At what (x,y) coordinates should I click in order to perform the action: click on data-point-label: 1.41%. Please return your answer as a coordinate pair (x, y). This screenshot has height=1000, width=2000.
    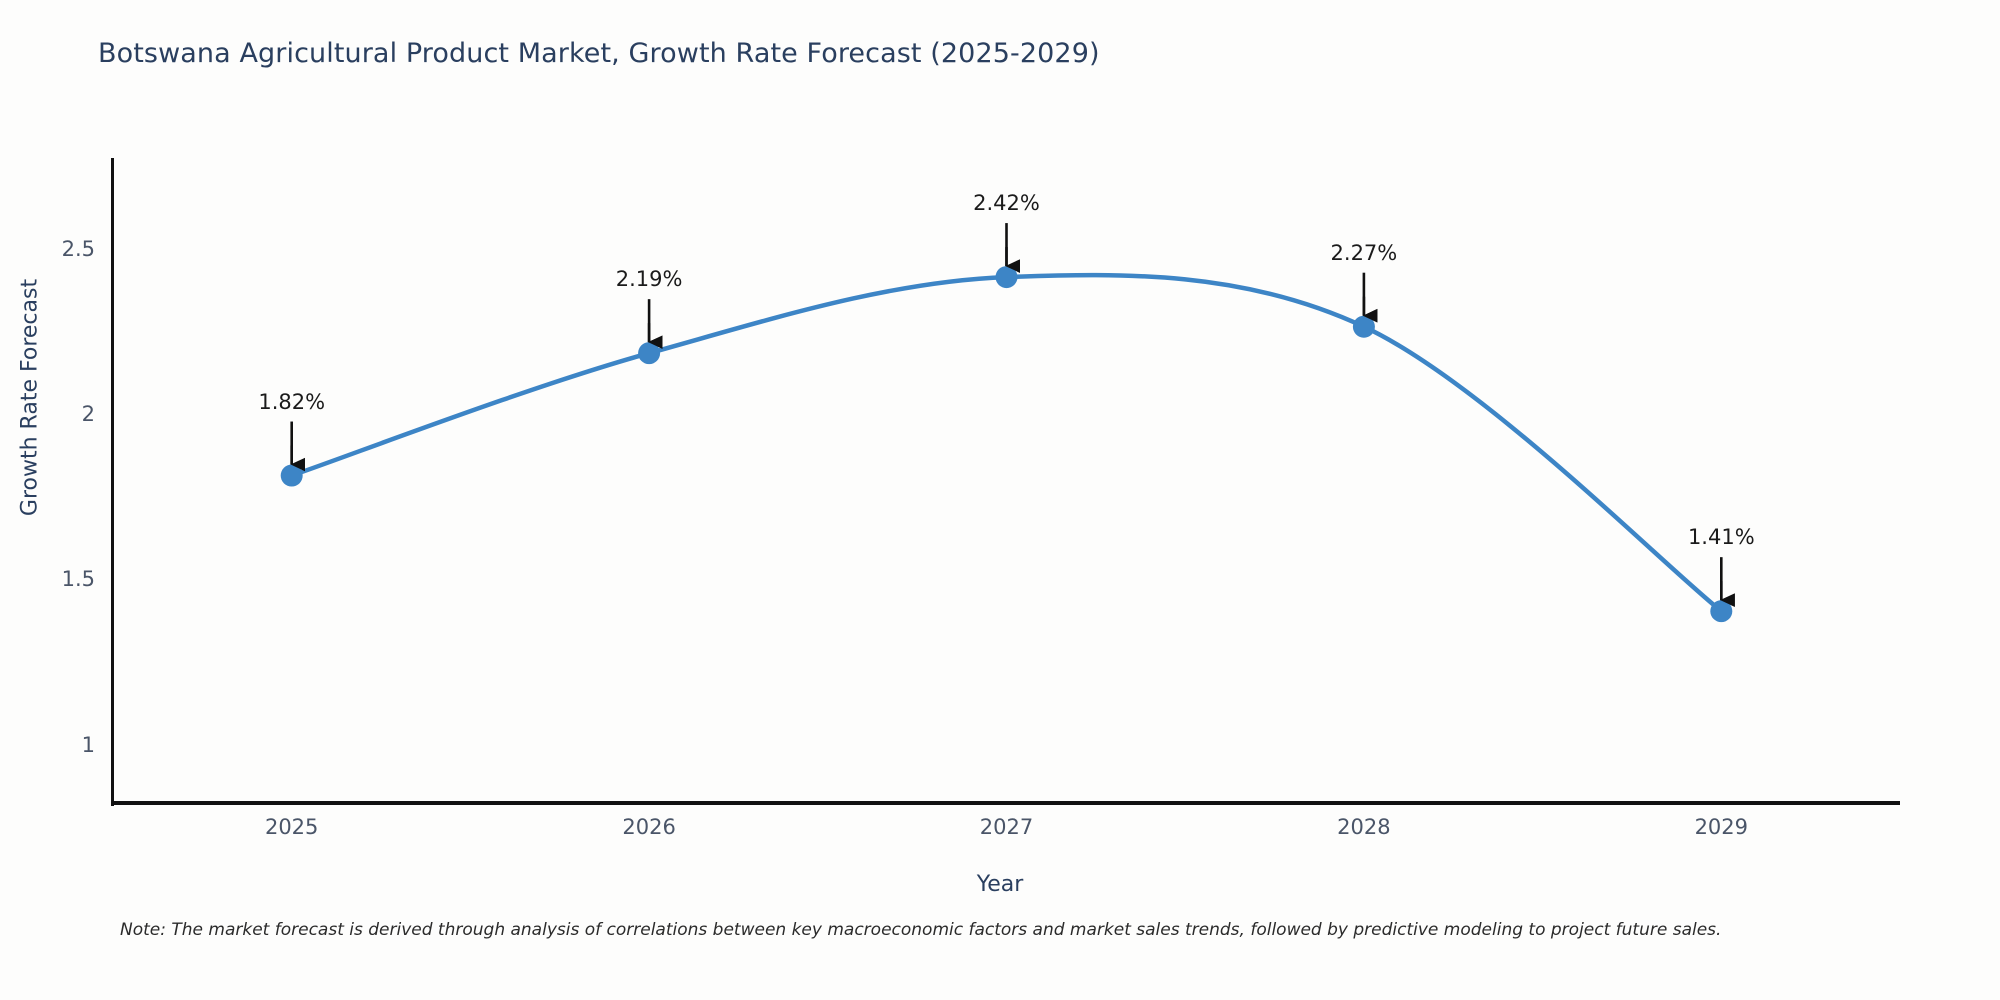
    Looking at the image, I should click on (1721, 537).